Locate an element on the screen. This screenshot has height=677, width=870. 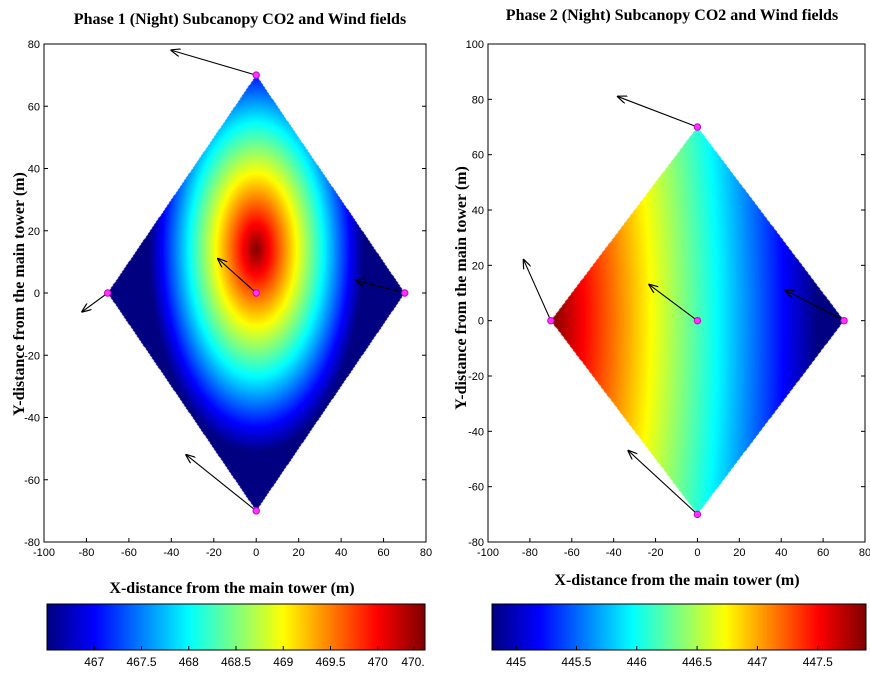
colorbar-tick-label: 470. is located at coordinates (412, 662).